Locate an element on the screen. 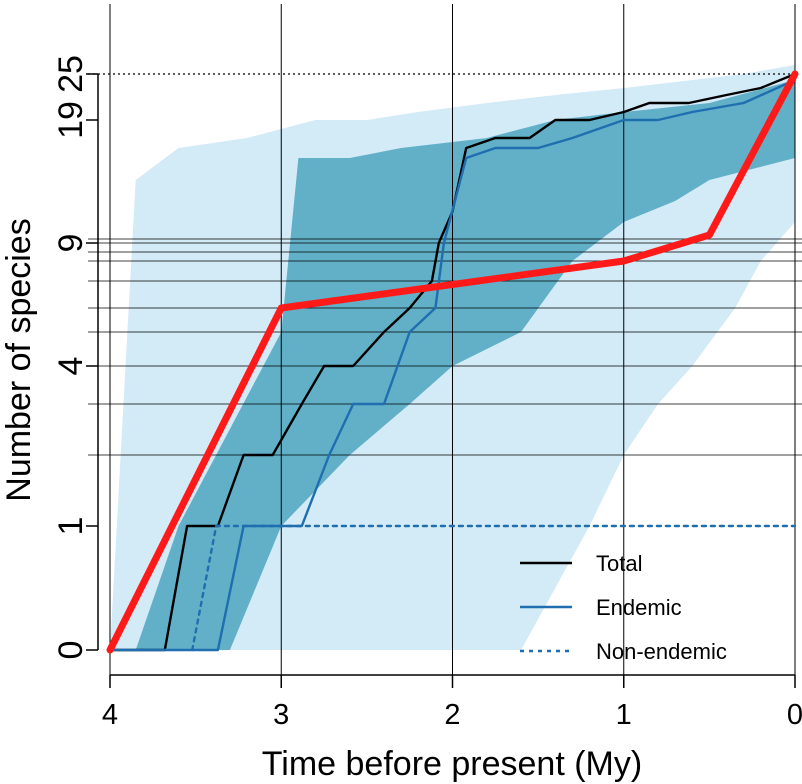 This screenshot has height=784, width=802. y-tick-label: 19 is located at coordinates (71, 120).